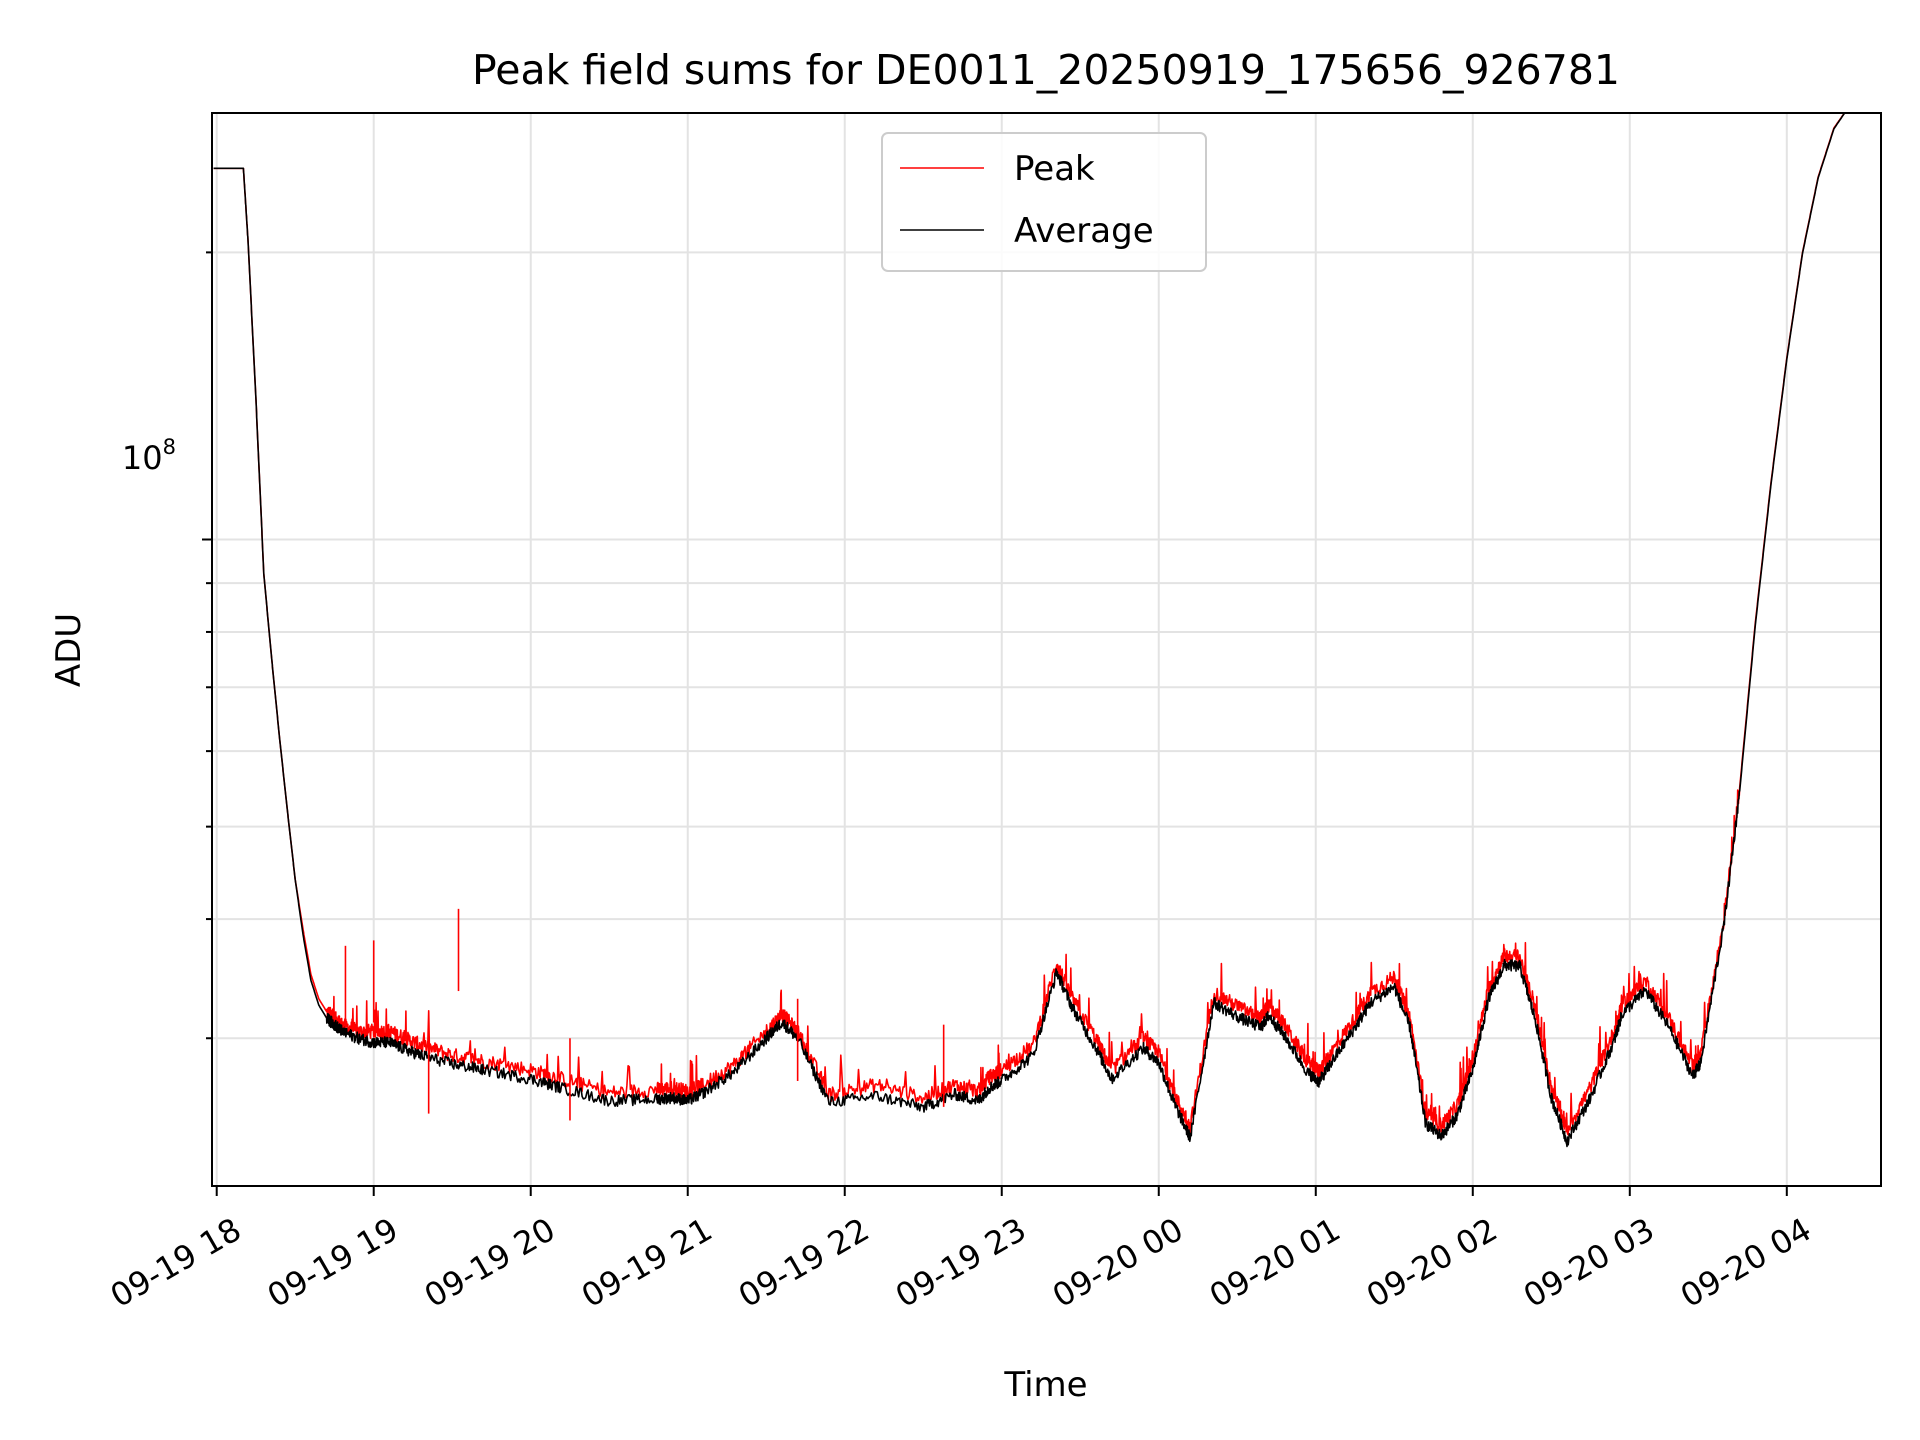  I want to click on legend-label-peak: Peak, so click(1054, 169).